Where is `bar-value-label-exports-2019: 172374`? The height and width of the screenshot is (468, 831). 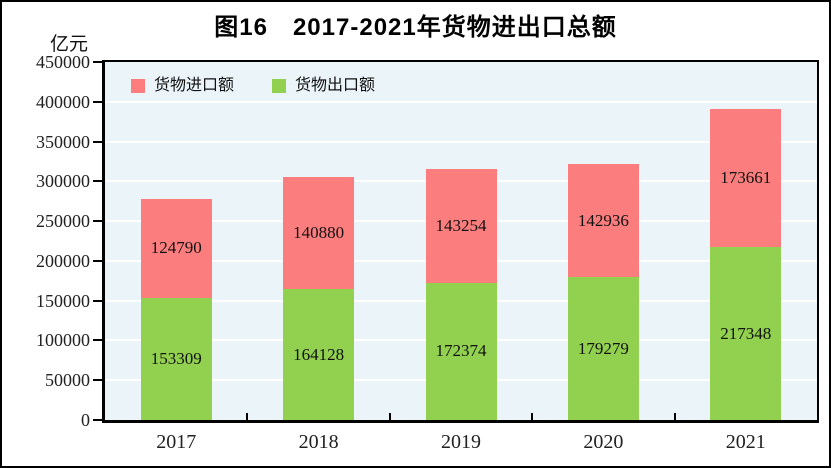 bar-value-label-exports-2019: 172374 is located at coordinates (461, 351).